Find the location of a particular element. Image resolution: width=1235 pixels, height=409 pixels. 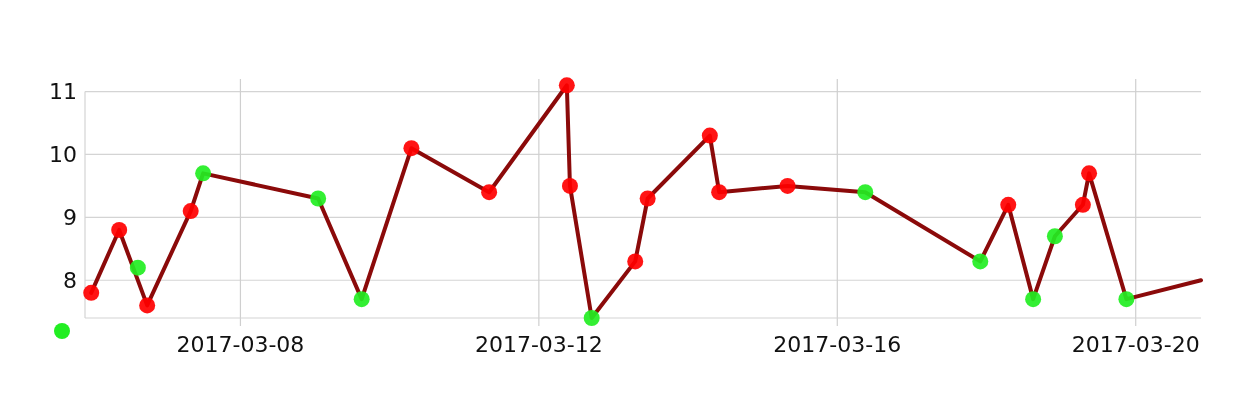

y-tick-label: 10 is located at coordinates (63, 155).